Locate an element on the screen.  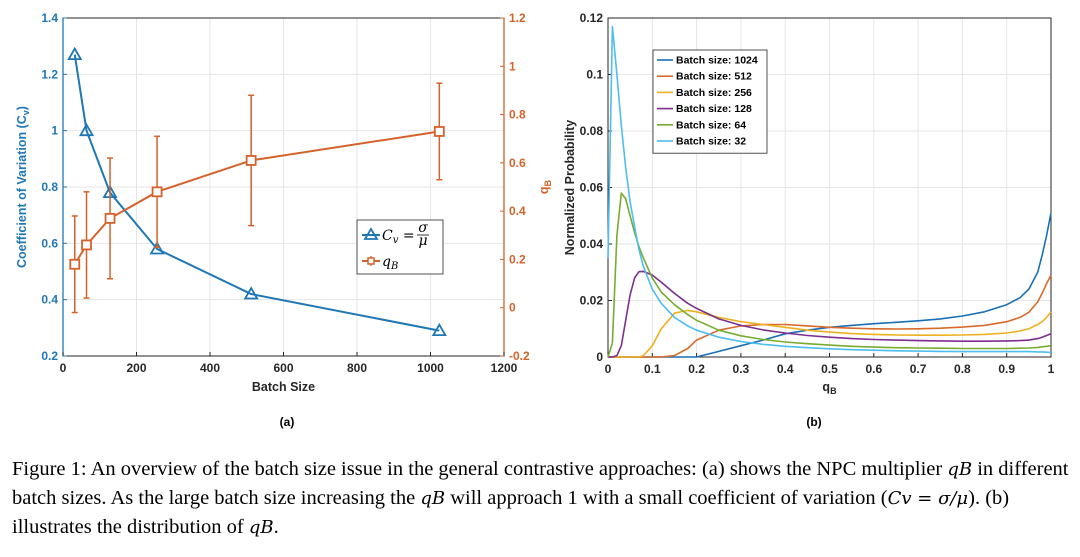
x-tick-label: 0.9 is located at coordinates (1006, 369).